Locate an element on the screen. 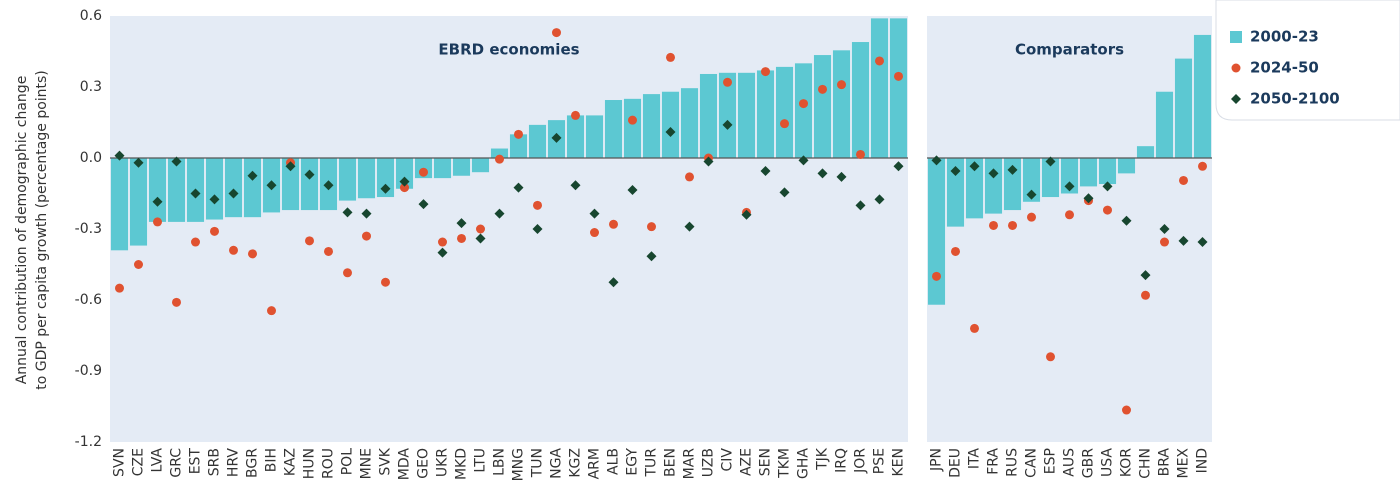  x-tick-label: USA is located at coordinates (1108, 462).